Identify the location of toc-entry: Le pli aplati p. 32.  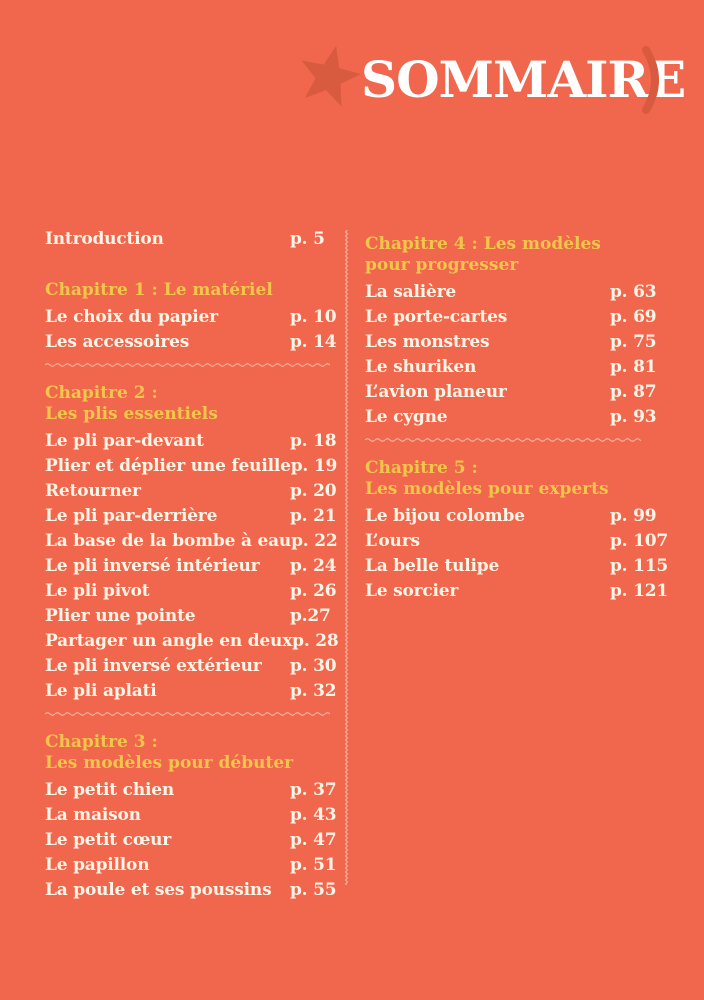
(191, 690).